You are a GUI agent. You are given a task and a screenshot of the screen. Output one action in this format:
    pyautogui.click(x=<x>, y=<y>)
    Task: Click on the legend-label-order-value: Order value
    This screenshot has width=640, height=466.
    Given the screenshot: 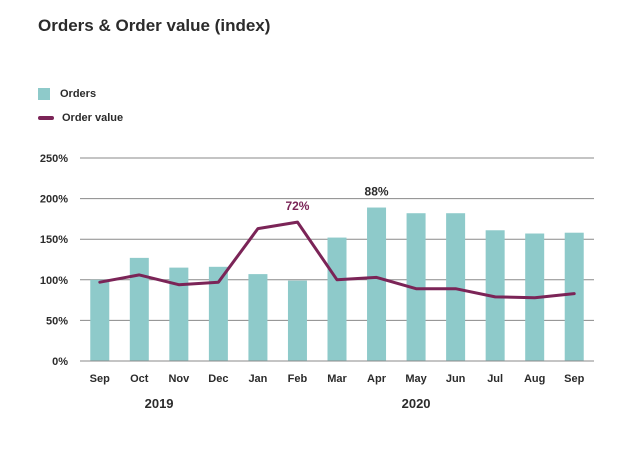 What is the action you would take?
    pyautogui.click(x=93, y=118)
    